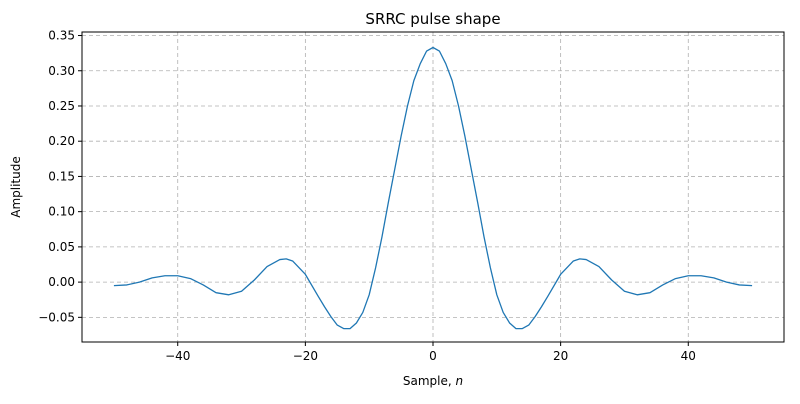 The image size is (800, 404). What do you see at coordinates (61, 282) in the screenshot?
I see `y-tick-label: 0.00` at bounding box center [61, 282].